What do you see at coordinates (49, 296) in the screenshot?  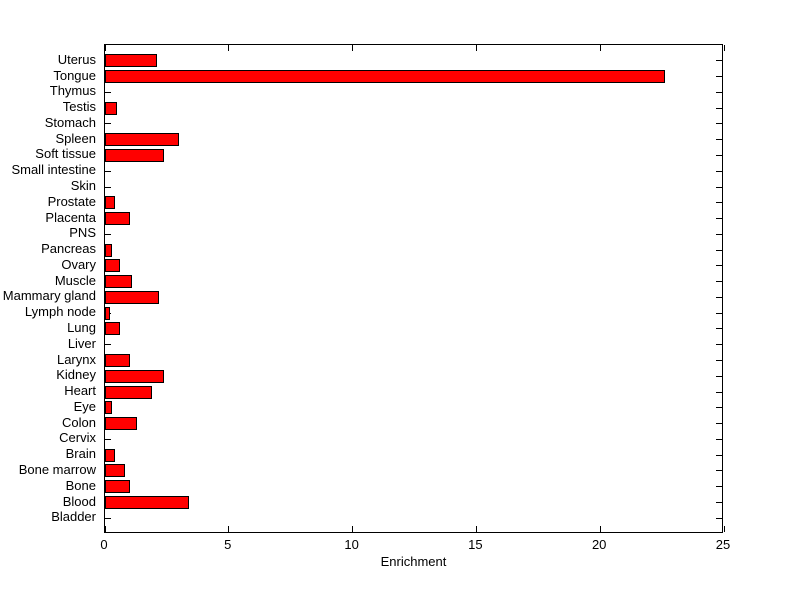 I see `y-tick-label: Mammary gland` at bounding box center [49, 296].